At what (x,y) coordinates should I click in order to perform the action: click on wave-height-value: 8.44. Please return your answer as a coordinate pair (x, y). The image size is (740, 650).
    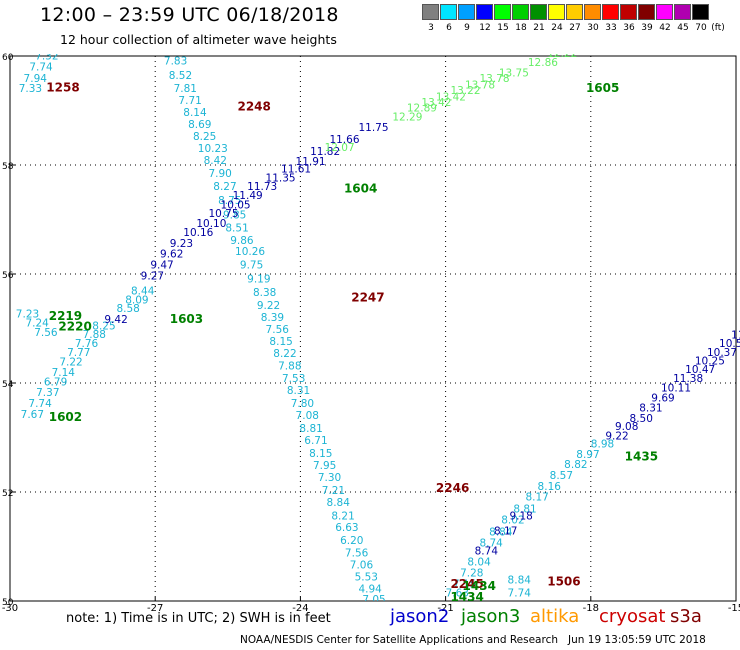
    Looking at the image, I should click on (143, 292).